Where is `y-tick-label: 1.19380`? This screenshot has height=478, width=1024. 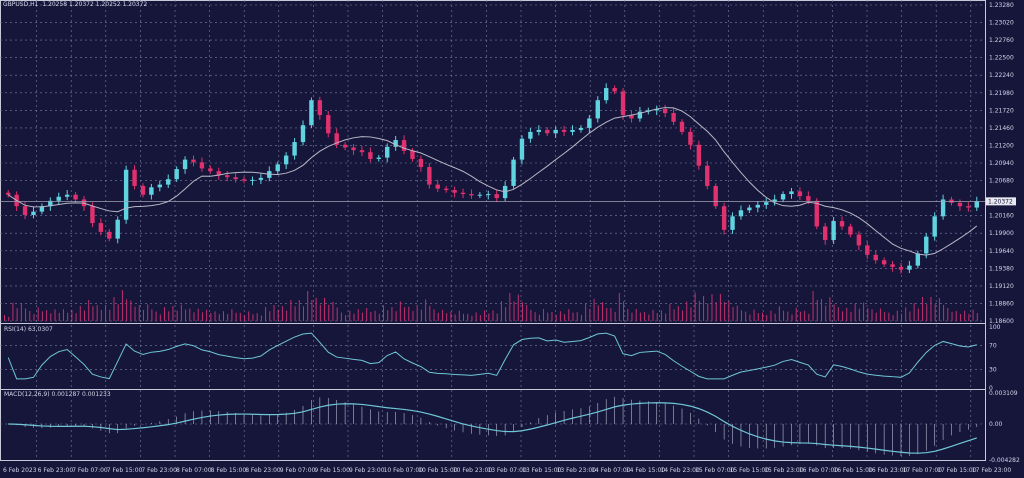
y-tick-label: 1.19380 is located at coordinates (1001, 268).